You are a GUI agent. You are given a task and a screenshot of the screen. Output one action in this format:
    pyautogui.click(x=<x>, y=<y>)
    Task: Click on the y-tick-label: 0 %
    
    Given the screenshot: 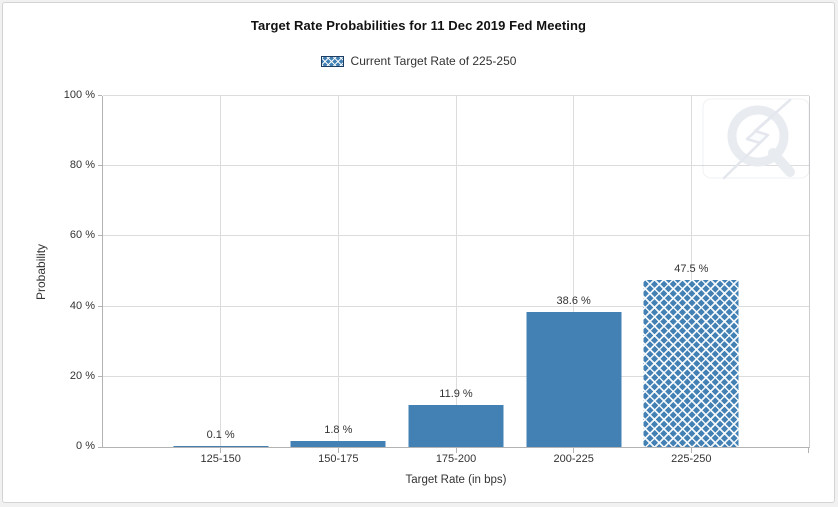 What is the action you would take?
    pyautogui.click(x=85, y=446)
    